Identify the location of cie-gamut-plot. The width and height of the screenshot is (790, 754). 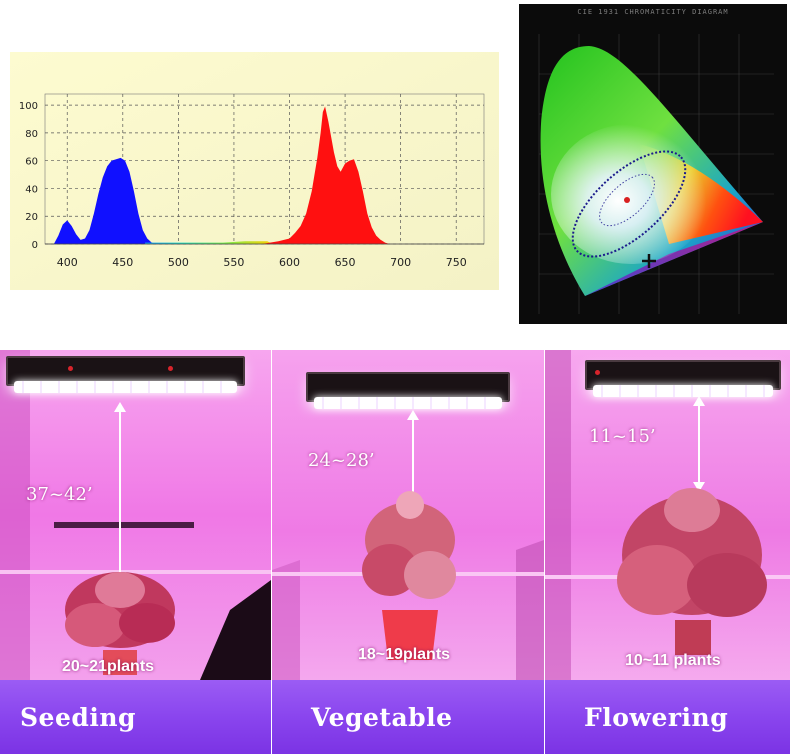
(656, 174).